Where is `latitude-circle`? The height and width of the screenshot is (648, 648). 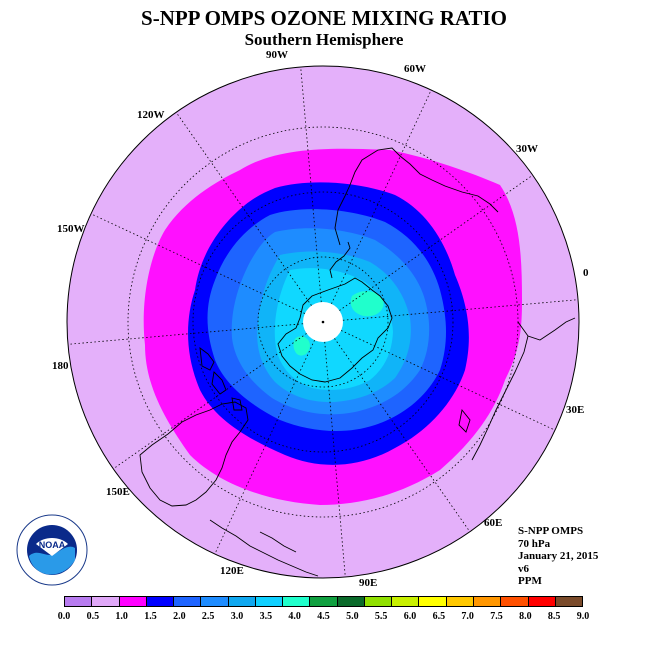 latitude-circle is located at coordinates (323, 322).